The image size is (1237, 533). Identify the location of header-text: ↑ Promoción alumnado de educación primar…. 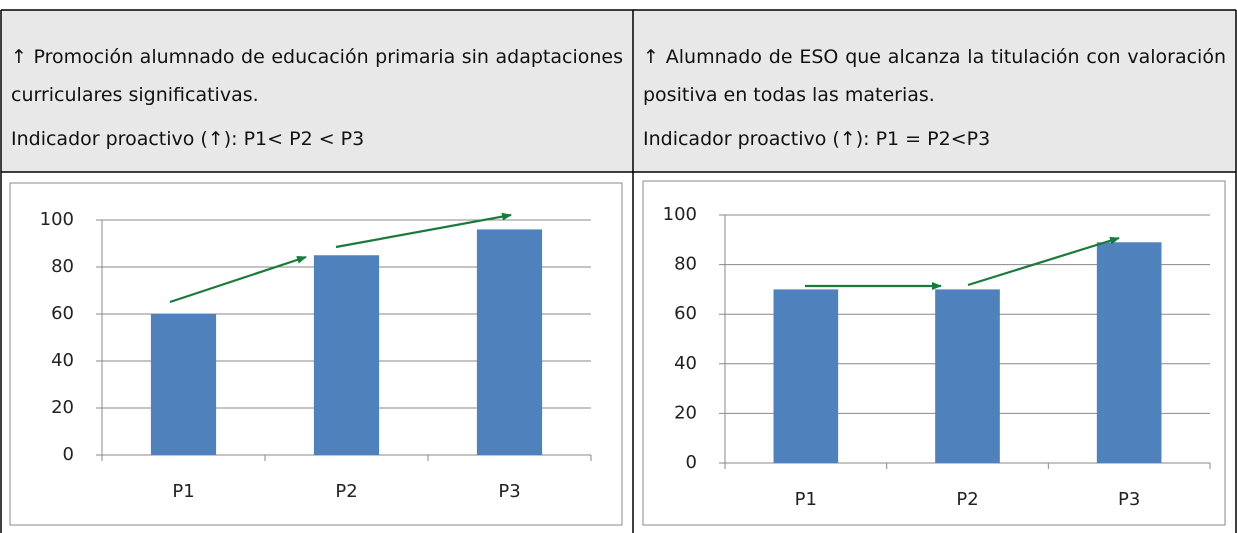
(317, 76).